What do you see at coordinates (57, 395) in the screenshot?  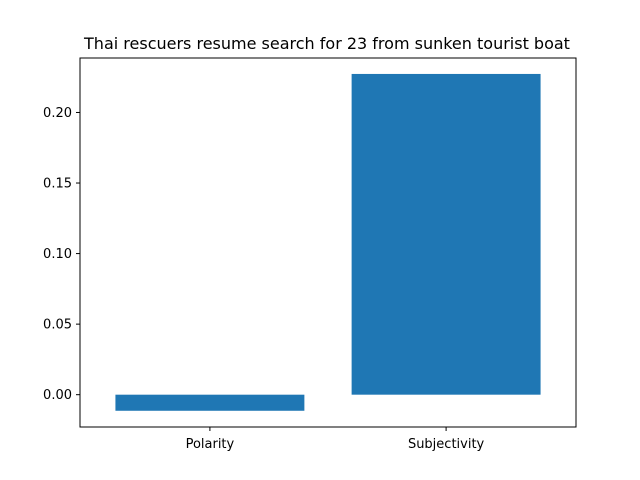 I see `y-tick-label: 0.00` at bounding box center [57, 395].